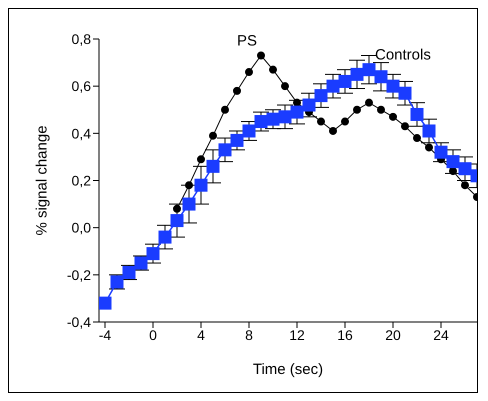 Image resolution: width=488 pixels, height=401 pixels. Describe the element at coordinates (297, 334) in the screenshot. I see `x-tick-label: 12` at that location.